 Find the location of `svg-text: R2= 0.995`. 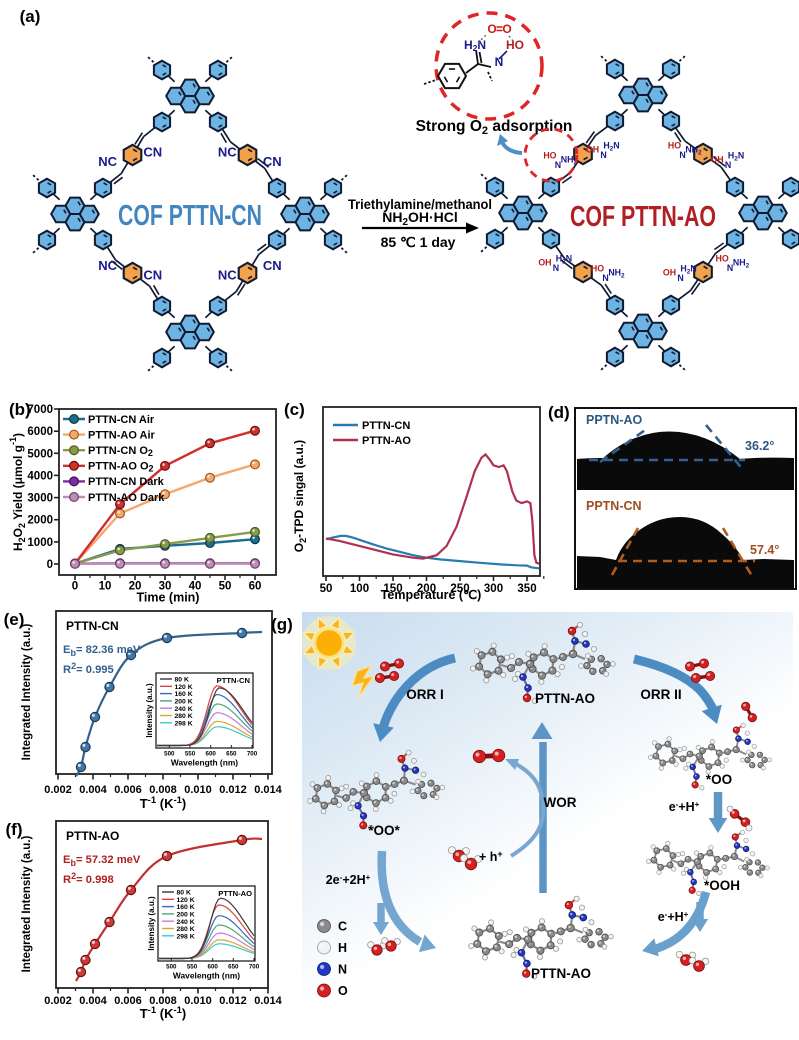

svg-text: R2= 0.995 is located at coordinates (88, 668).